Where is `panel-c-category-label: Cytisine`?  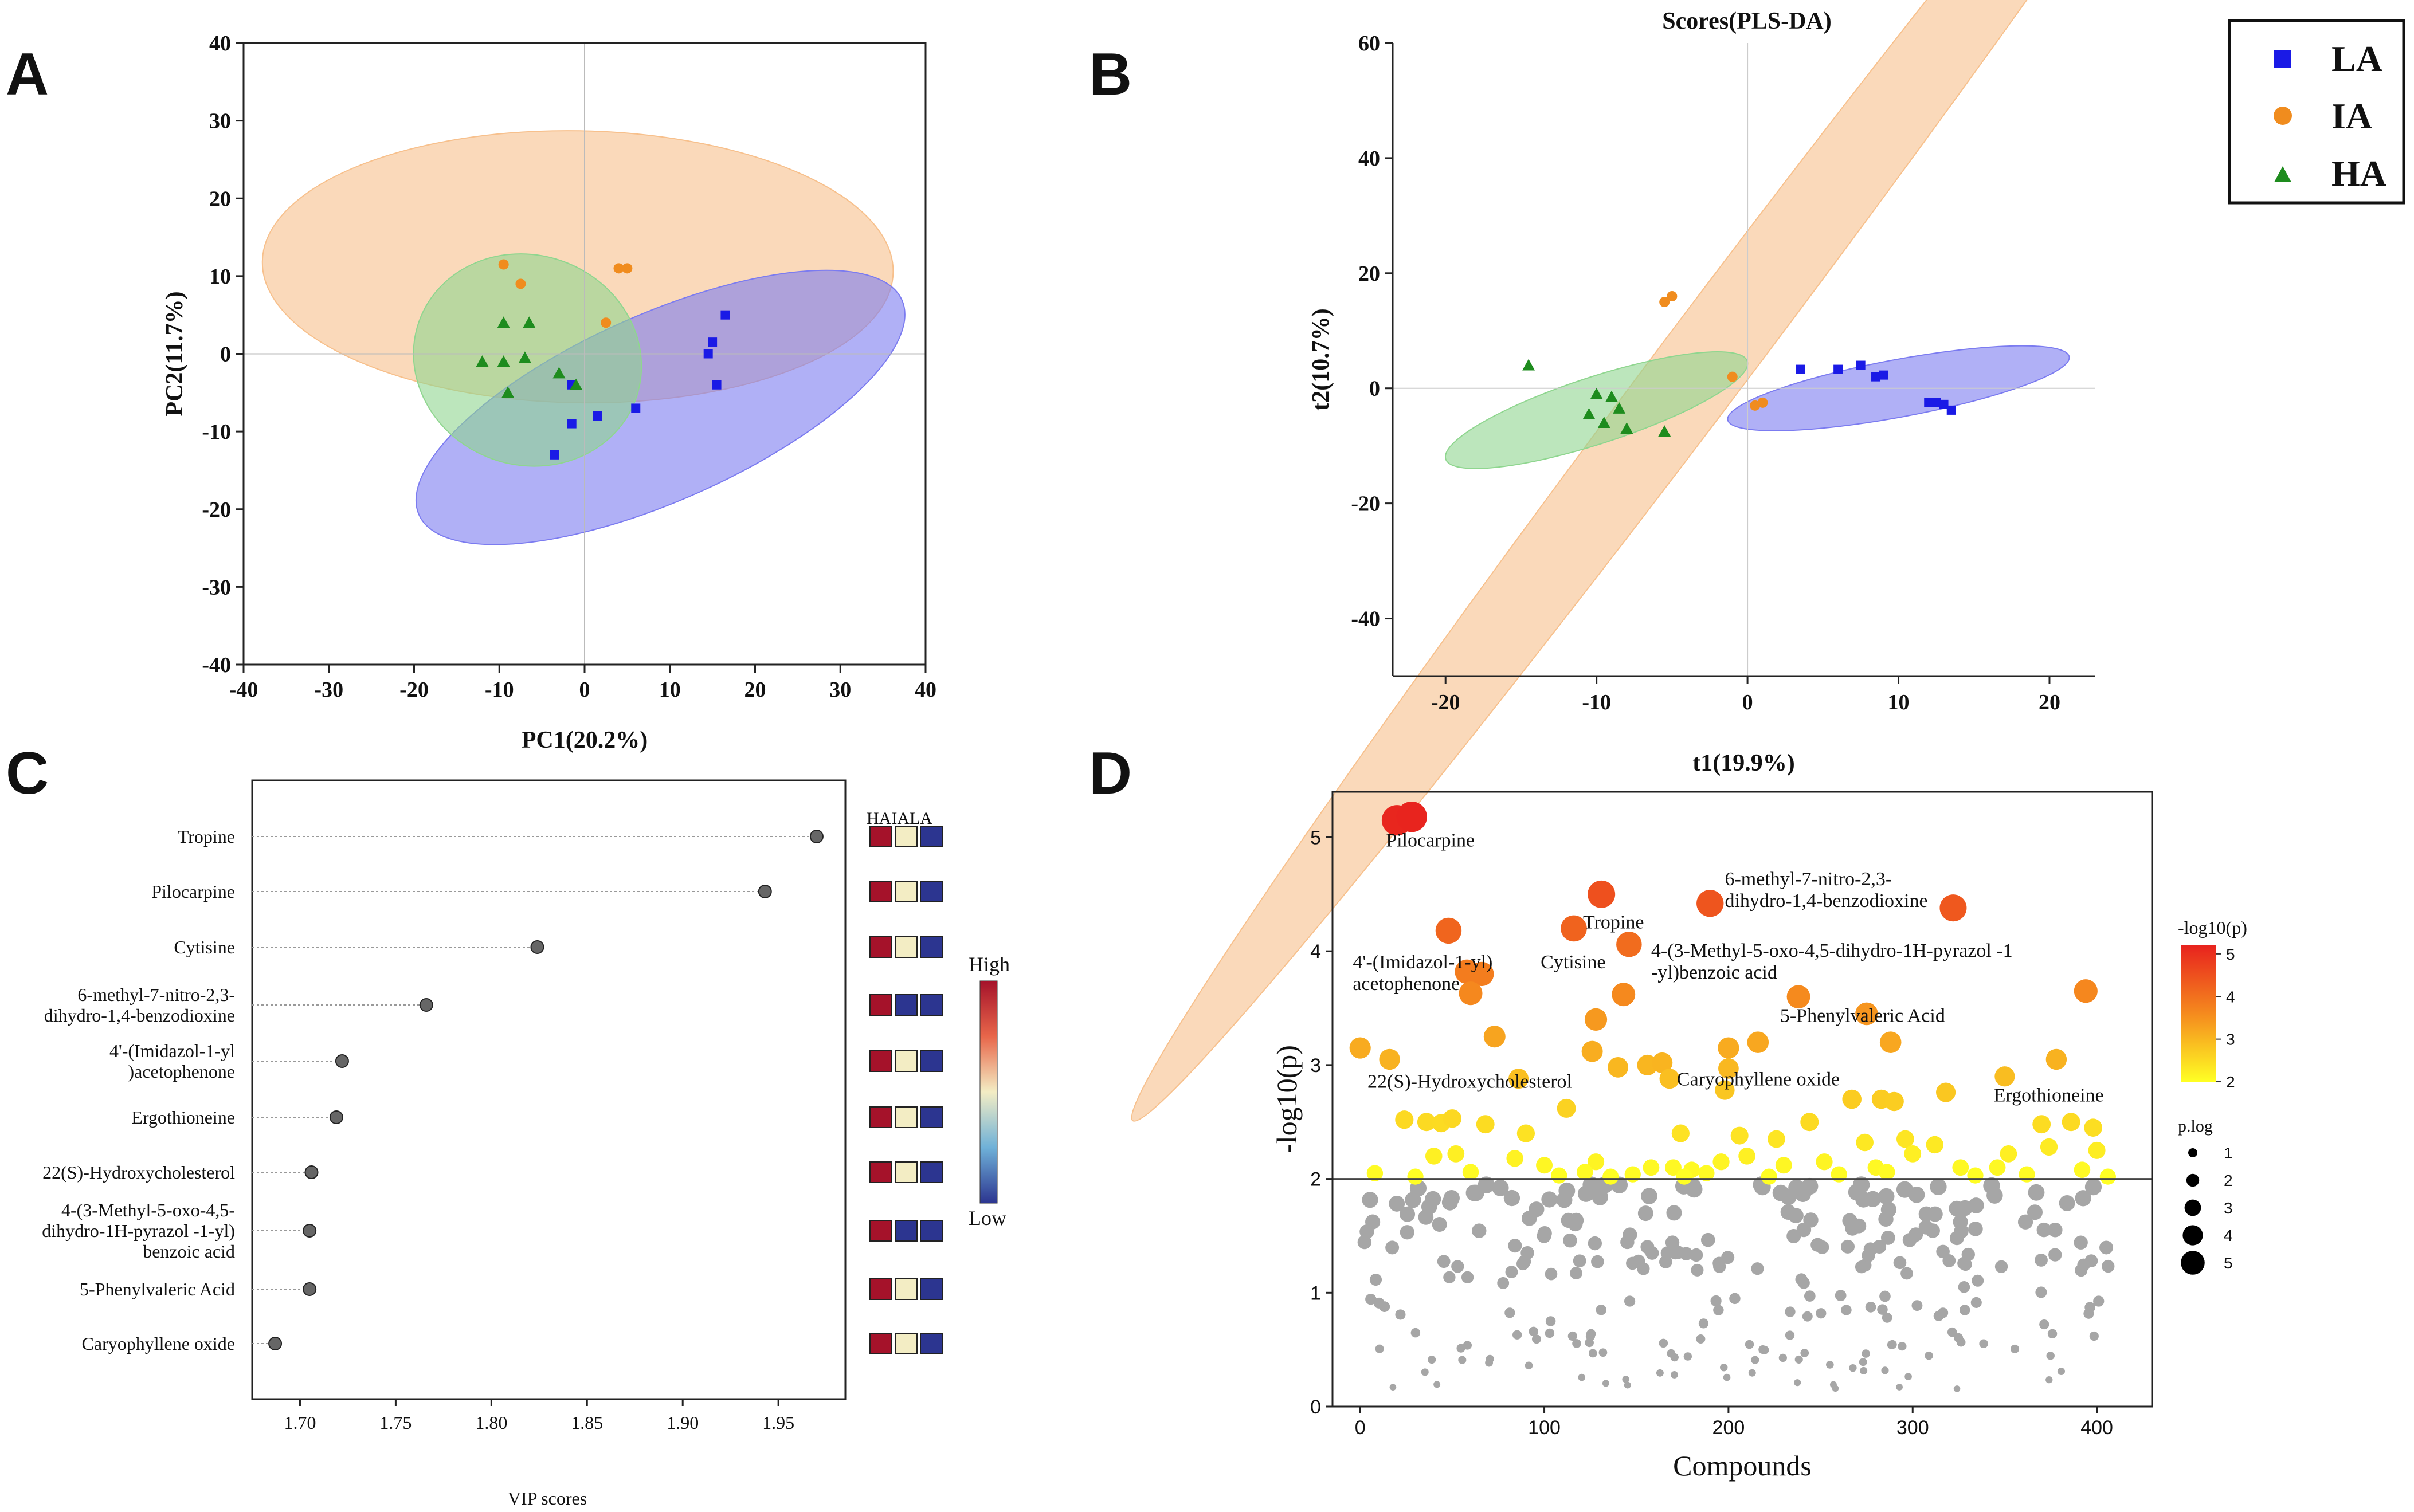
panel-c-category-label: Cytisine is located at coordinates (204, 947).